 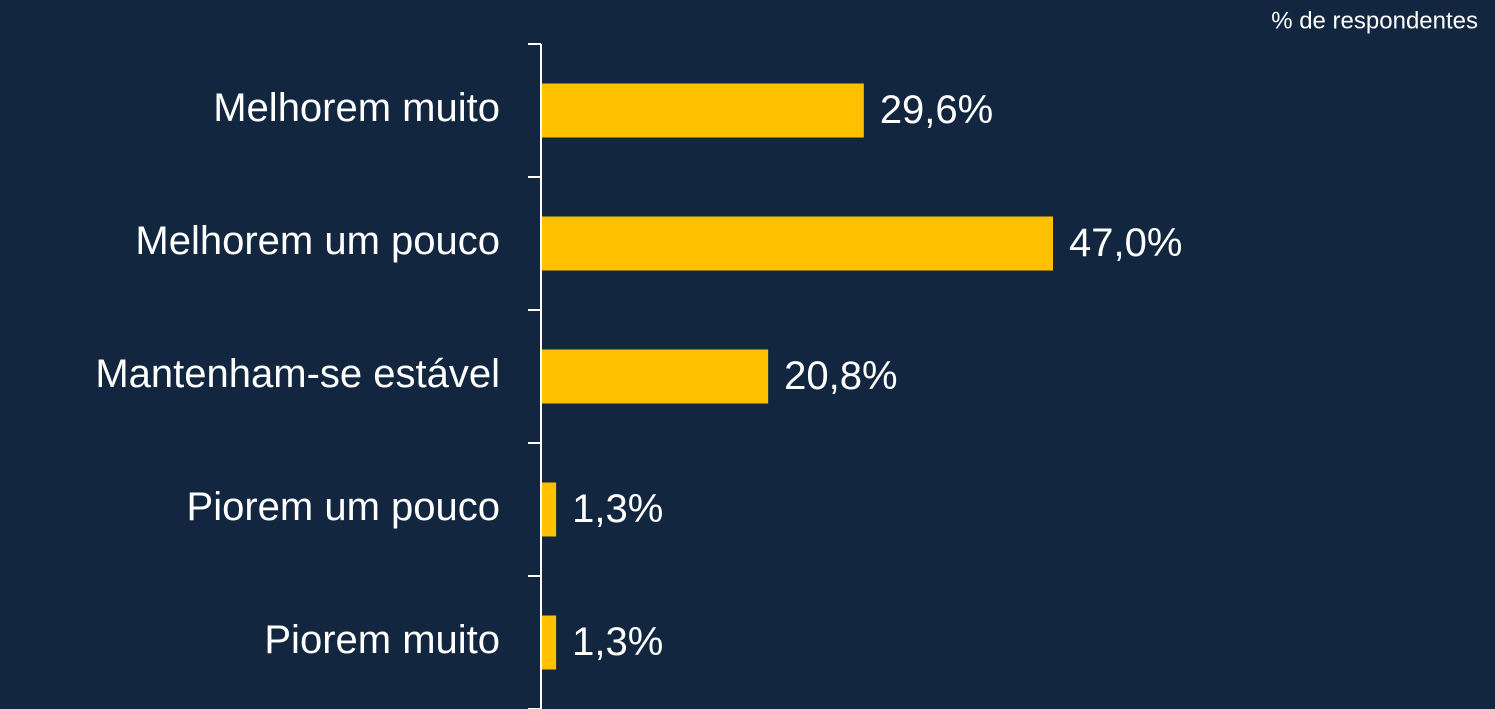 I want to click on category-label: Piorem muito, so click(x=382, y=640).